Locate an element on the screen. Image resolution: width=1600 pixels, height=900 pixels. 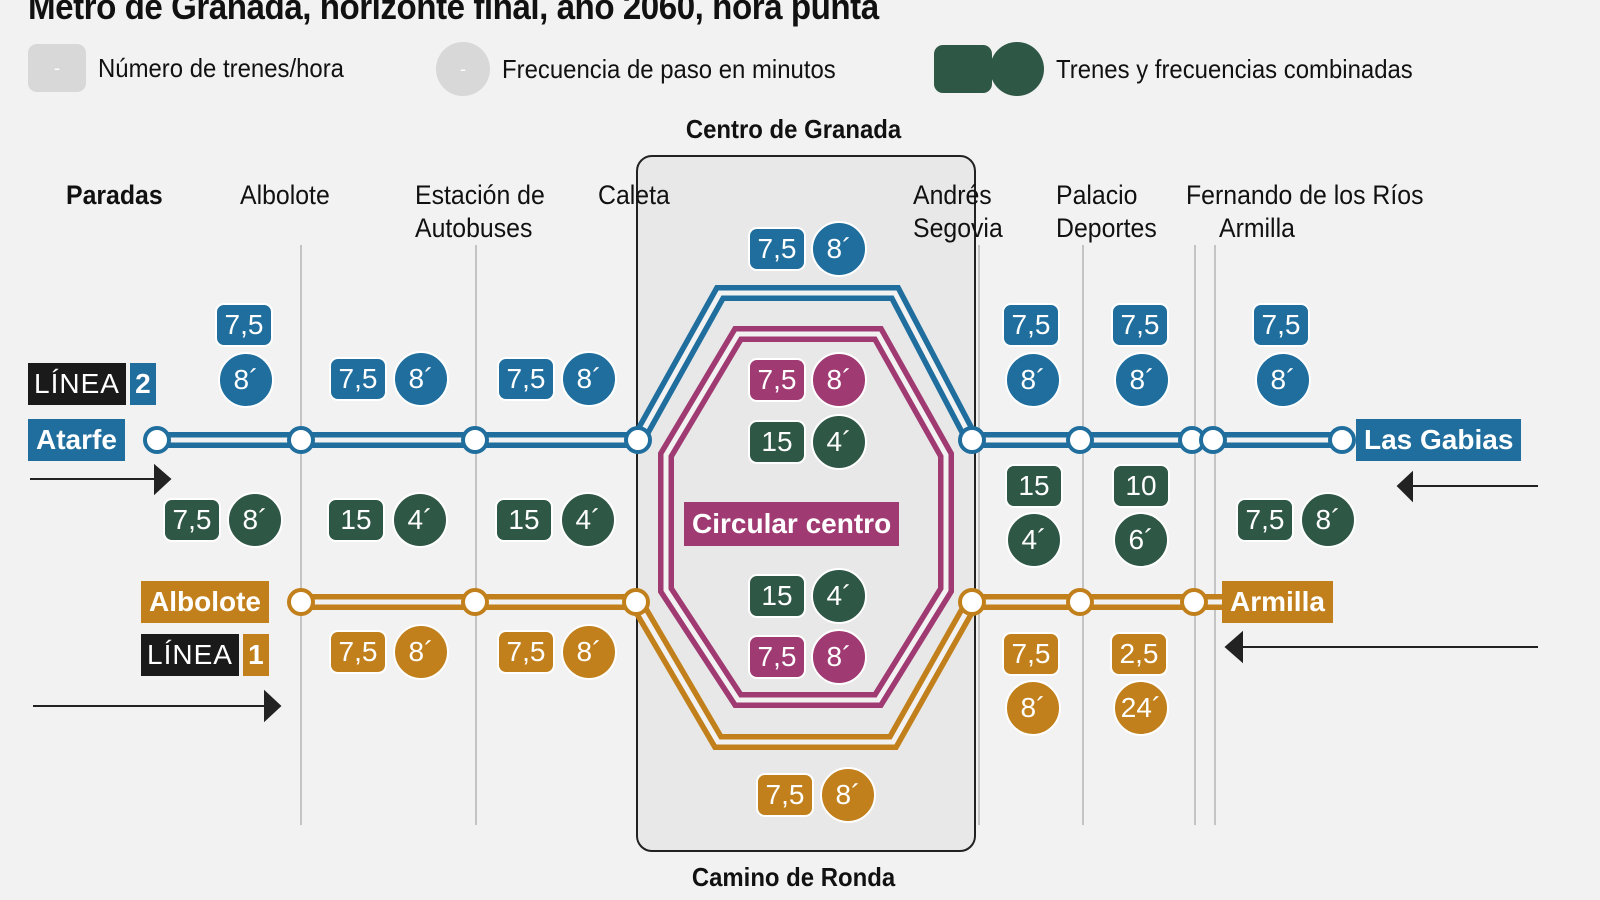
l2-fernando-freq-badge: 8´ is located at coordinates (1283, 380).